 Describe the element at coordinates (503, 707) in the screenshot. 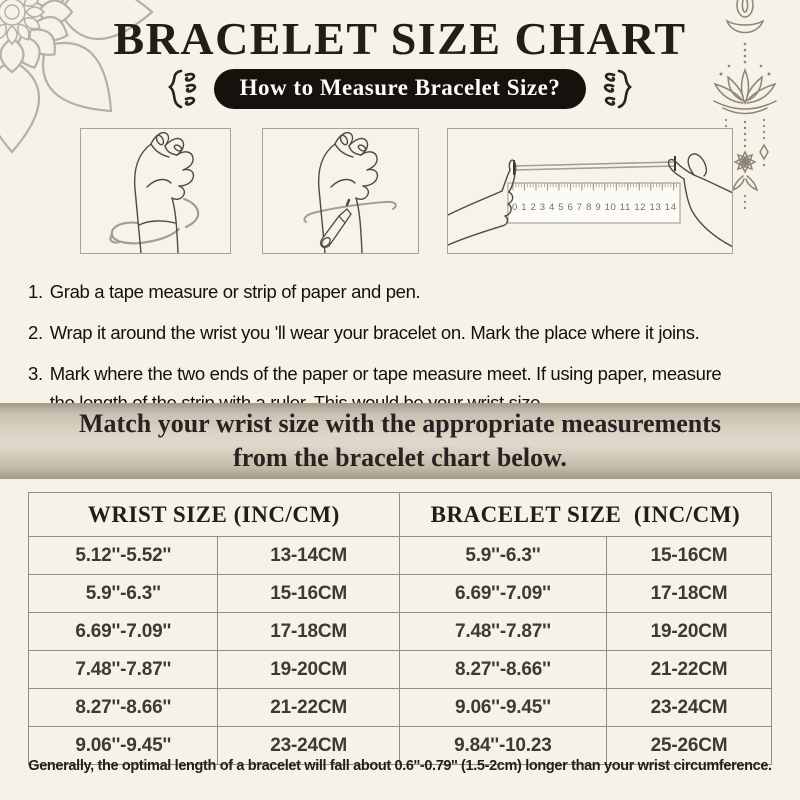

I see `bracelet-inches: 9.06''-9.45''` at that location.